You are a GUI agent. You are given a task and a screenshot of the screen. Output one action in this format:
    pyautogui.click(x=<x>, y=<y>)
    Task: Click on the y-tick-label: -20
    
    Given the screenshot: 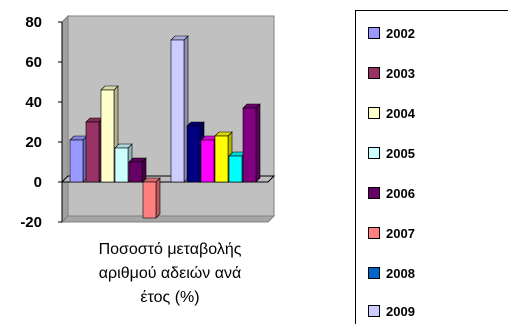 What is the action you would take?
    pyautogui.click(x=31, y=222)
    